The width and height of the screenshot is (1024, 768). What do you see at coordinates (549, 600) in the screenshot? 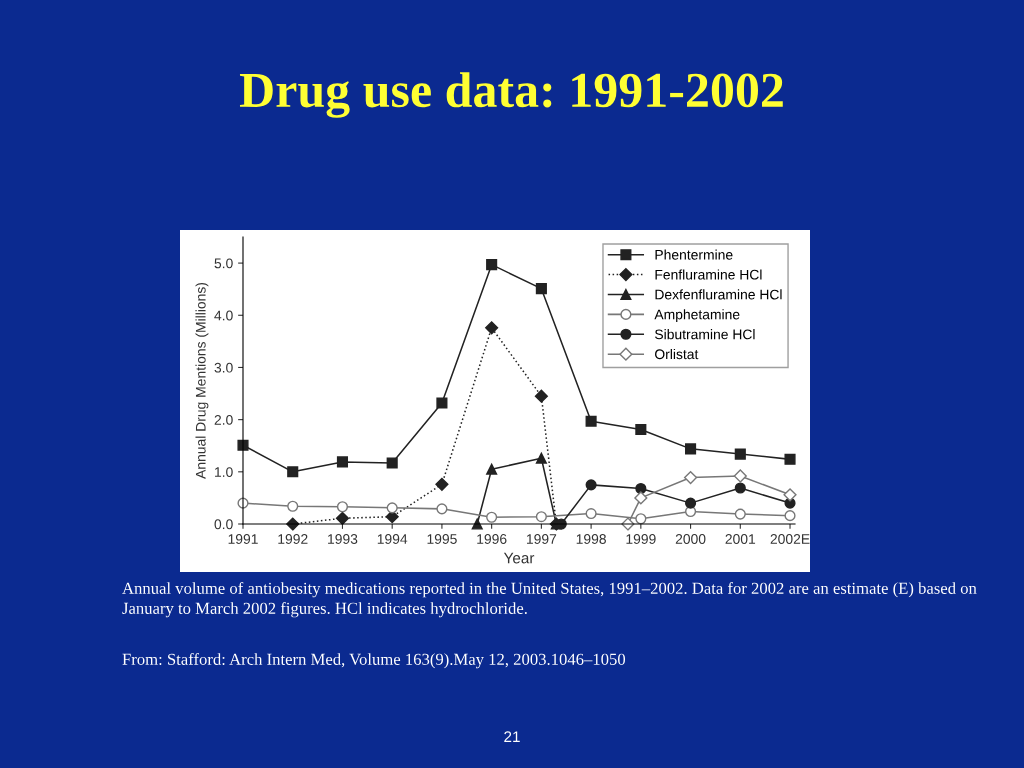
I see `text: Annual volume of antiobesity medications reported in the United States, 1991–2002. Data for 2002 are an estimate (E) based on January to March 2002 figures. HCl indicates hydrochloride.` at bounding box center [549, 600].